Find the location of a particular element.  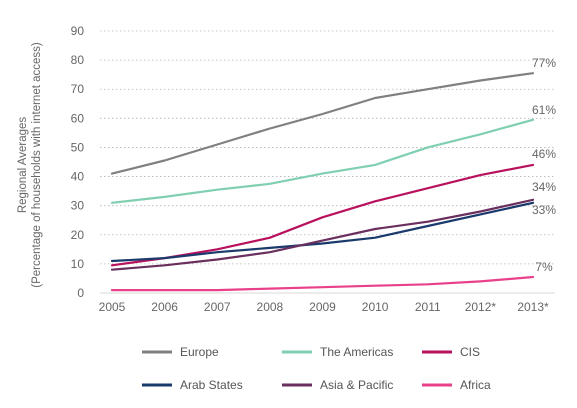

x-tick-label: 2008 is located at coordinates (270, 307).